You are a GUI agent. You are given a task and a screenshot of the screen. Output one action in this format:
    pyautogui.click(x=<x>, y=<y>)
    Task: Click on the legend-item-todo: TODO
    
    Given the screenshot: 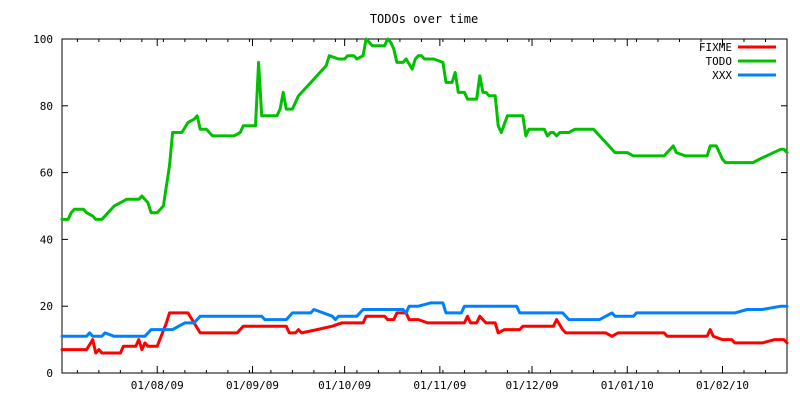 What is the action you would take?
    pyautogui.click(x=741, y=61)
    